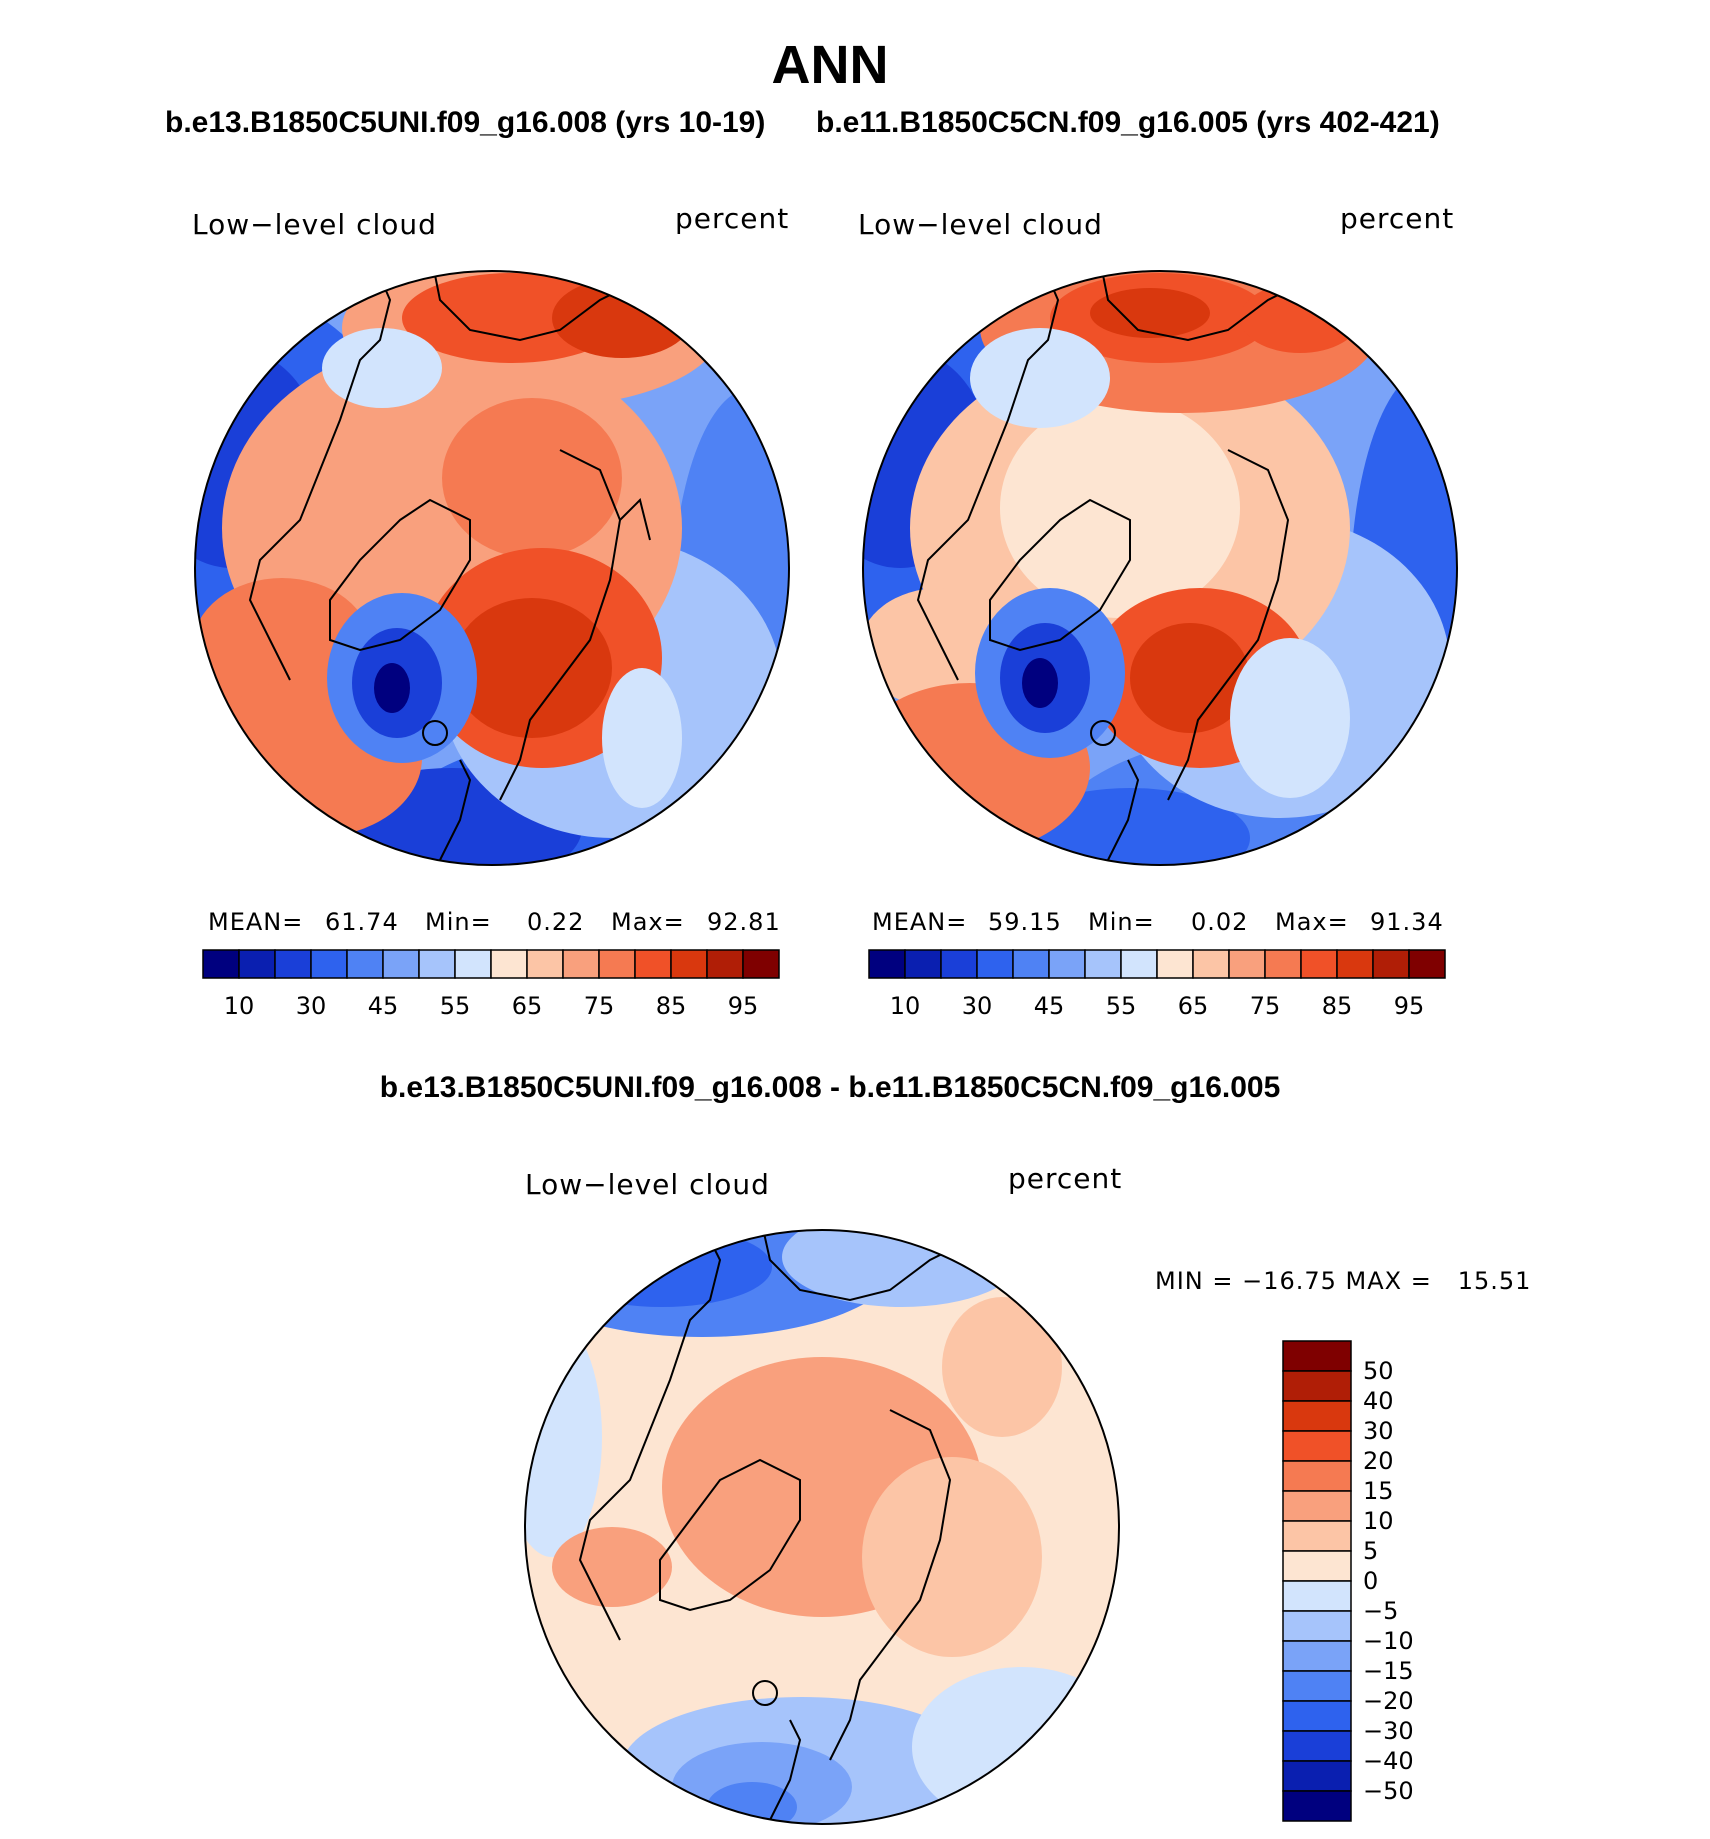  Describe the element at coordinates (1397, 218) in the screenshot. I see `case2-units-label: percent` at that location.